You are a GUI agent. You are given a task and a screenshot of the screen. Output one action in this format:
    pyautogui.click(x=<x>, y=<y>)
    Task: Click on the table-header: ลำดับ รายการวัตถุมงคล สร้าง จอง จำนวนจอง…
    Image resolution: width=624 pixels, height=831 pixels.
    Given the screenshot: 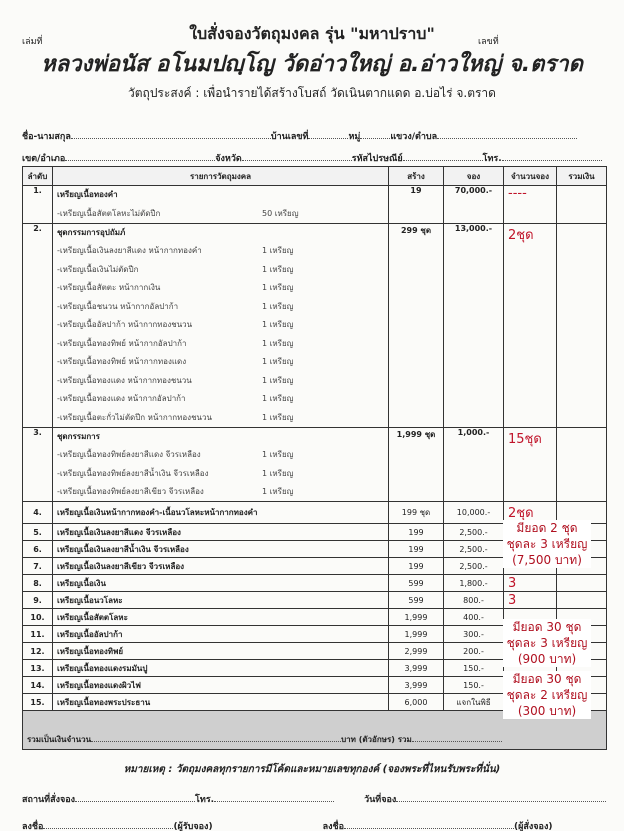 What is the action you would take?
    pyautogui.click(x=314, y=176)
    